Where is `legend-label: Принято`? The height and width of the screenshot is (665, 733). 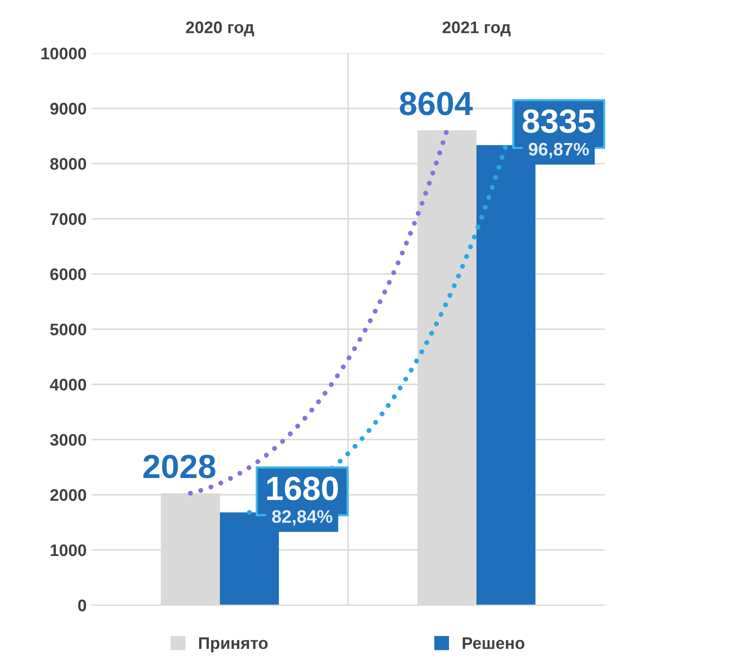 legend-label: Принято is located at coordinates (233, 644).